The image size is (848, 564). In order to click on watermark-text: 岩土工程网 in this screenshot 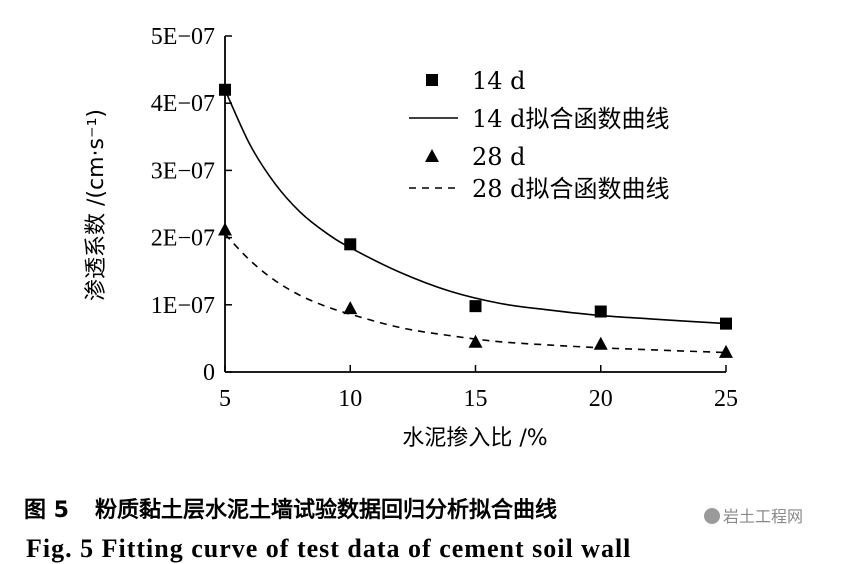, I will do `click(763, 516)`.